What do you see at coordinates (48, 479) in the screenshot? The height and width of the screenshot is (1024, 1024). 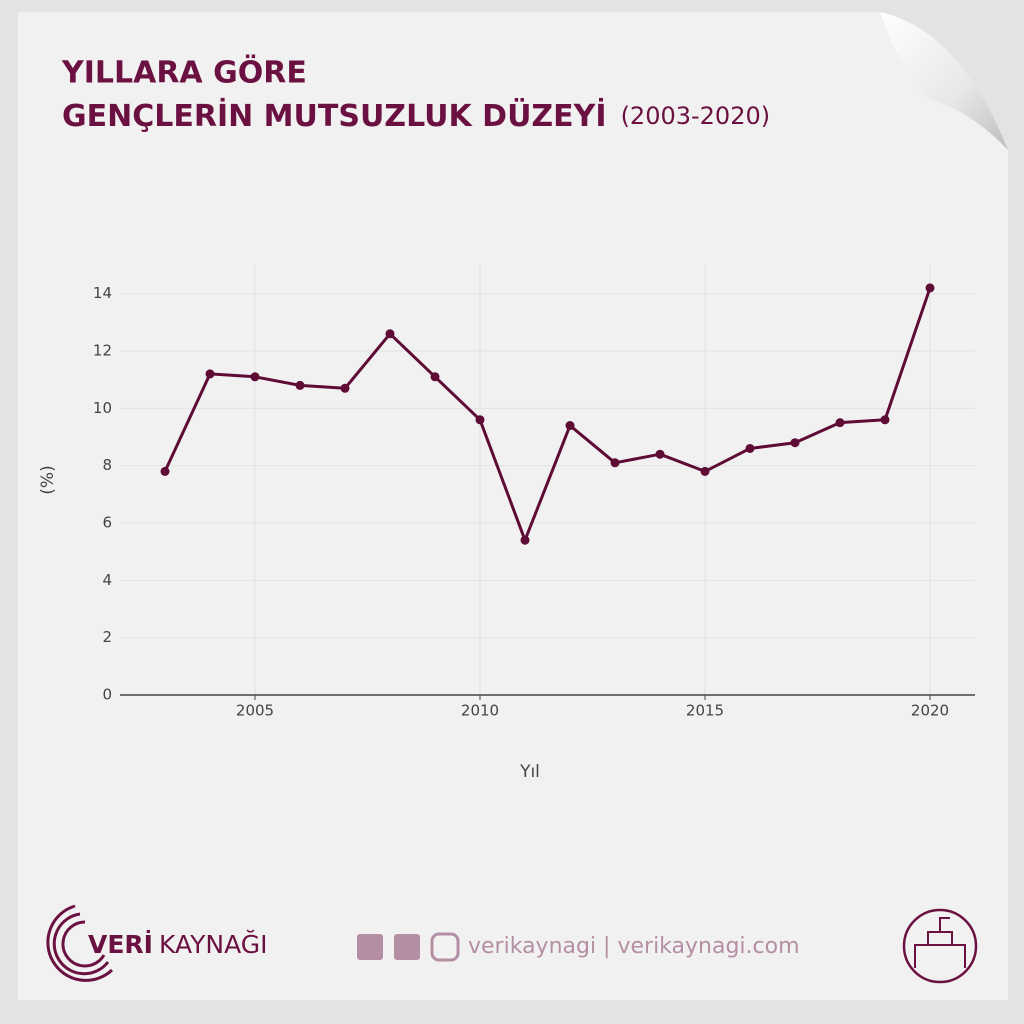 I see `y-axis-label: (%)` at bounding box center [48, 479].